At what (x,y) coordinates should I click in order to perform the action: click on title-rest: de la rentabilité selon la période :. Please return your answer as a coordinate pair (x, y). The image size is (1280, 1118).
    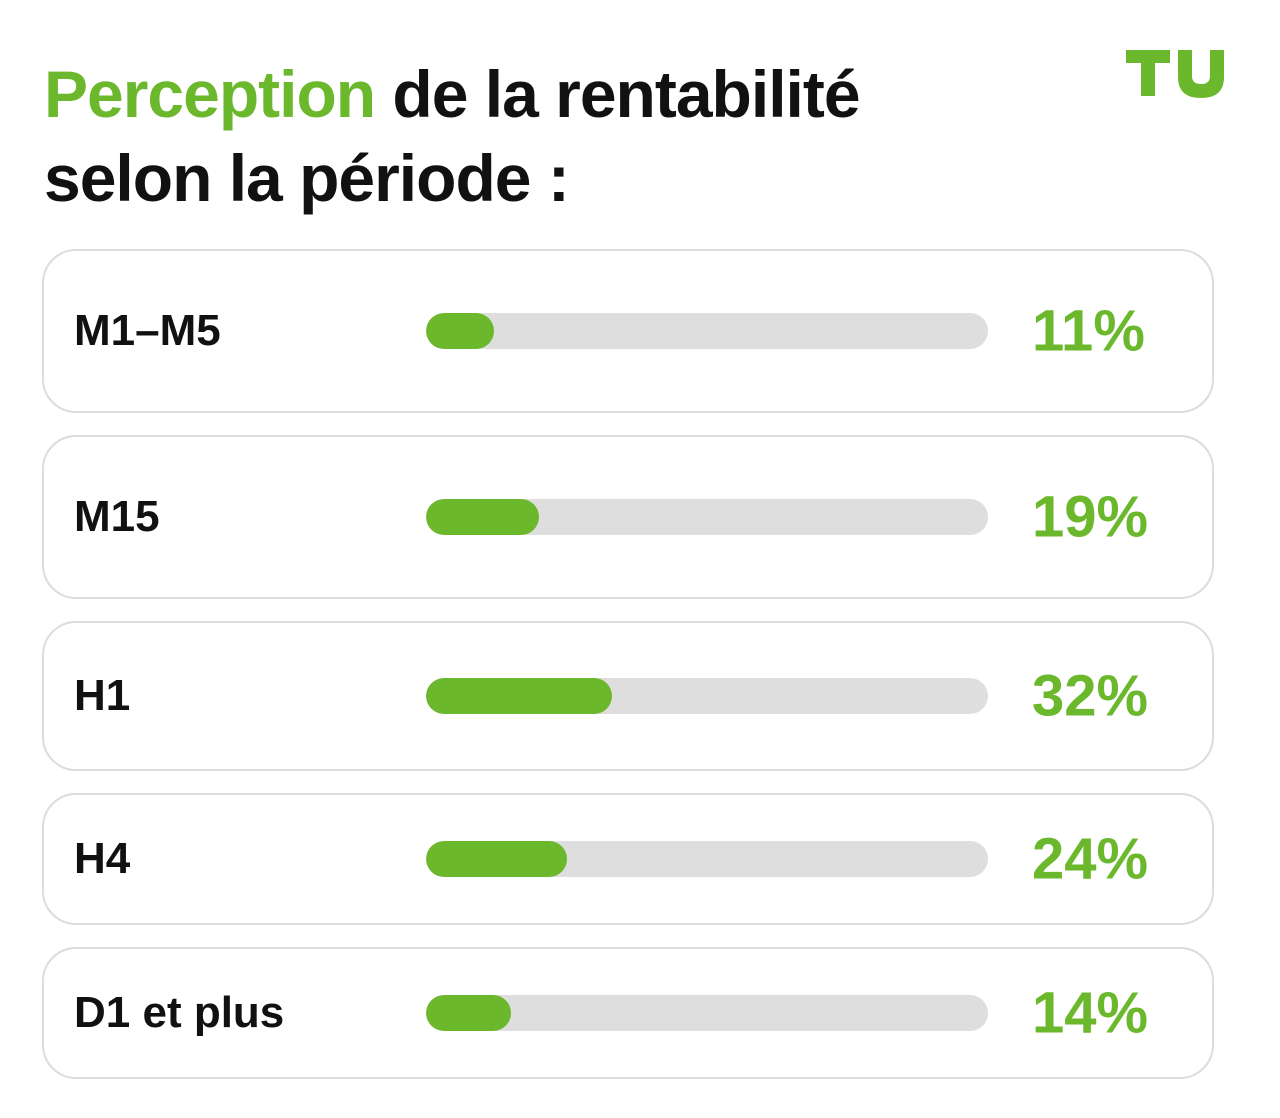
    Looking at the image, I should click on (452, 136).